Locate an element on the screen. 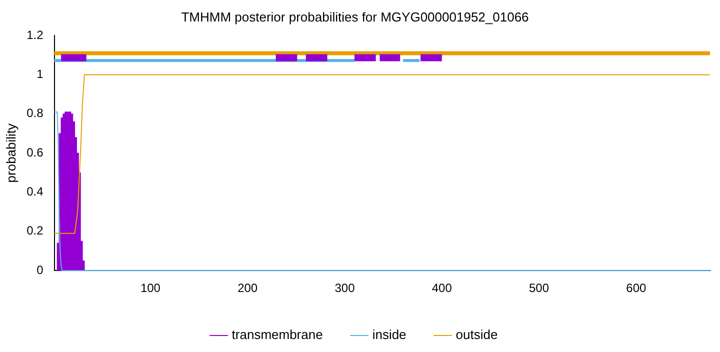 Image resolution: width=720 pixels, height=352 pixels. x-tick-label: 100 is located at coordinates (150, 288).